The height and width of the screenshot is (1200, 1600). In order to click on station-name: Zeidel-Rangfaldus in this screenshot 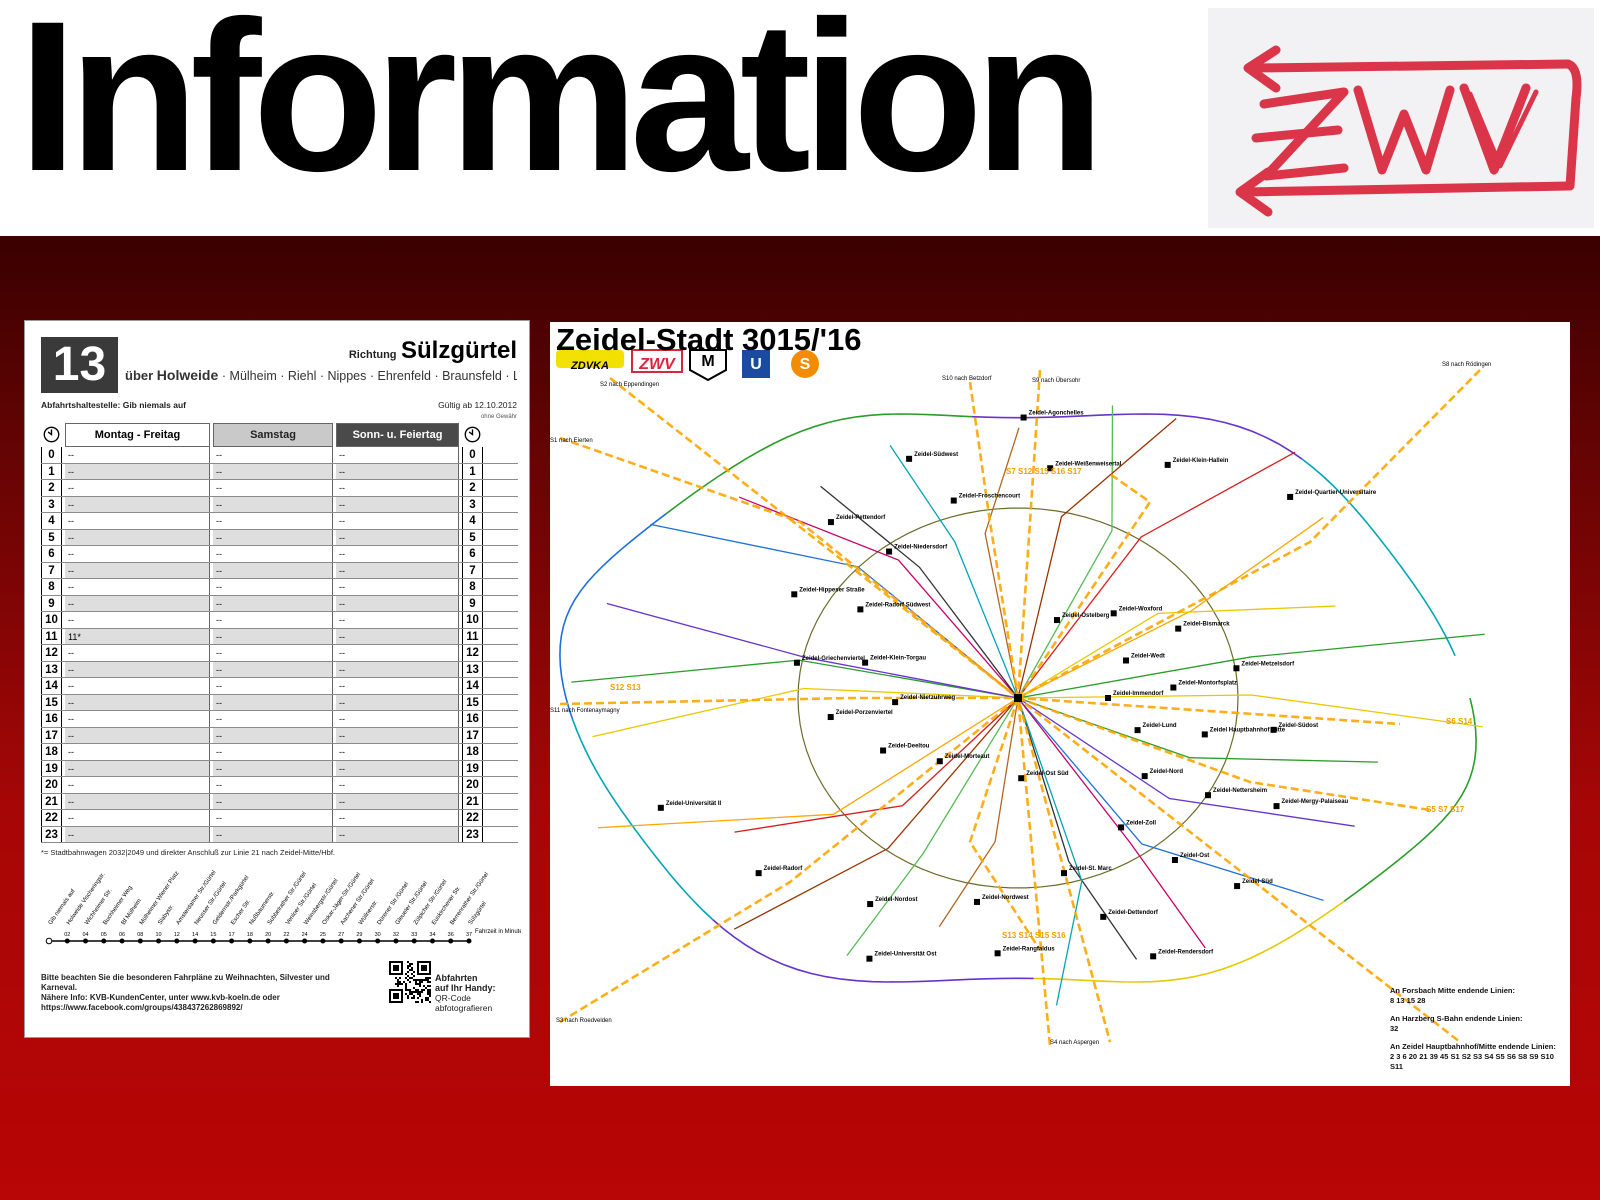, I will do `click(1029, 949)`.